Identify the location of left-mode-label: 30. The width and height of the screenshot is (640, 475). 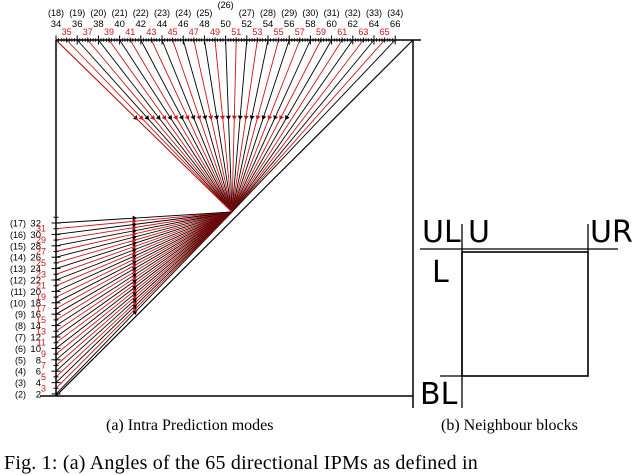
(35, 235).